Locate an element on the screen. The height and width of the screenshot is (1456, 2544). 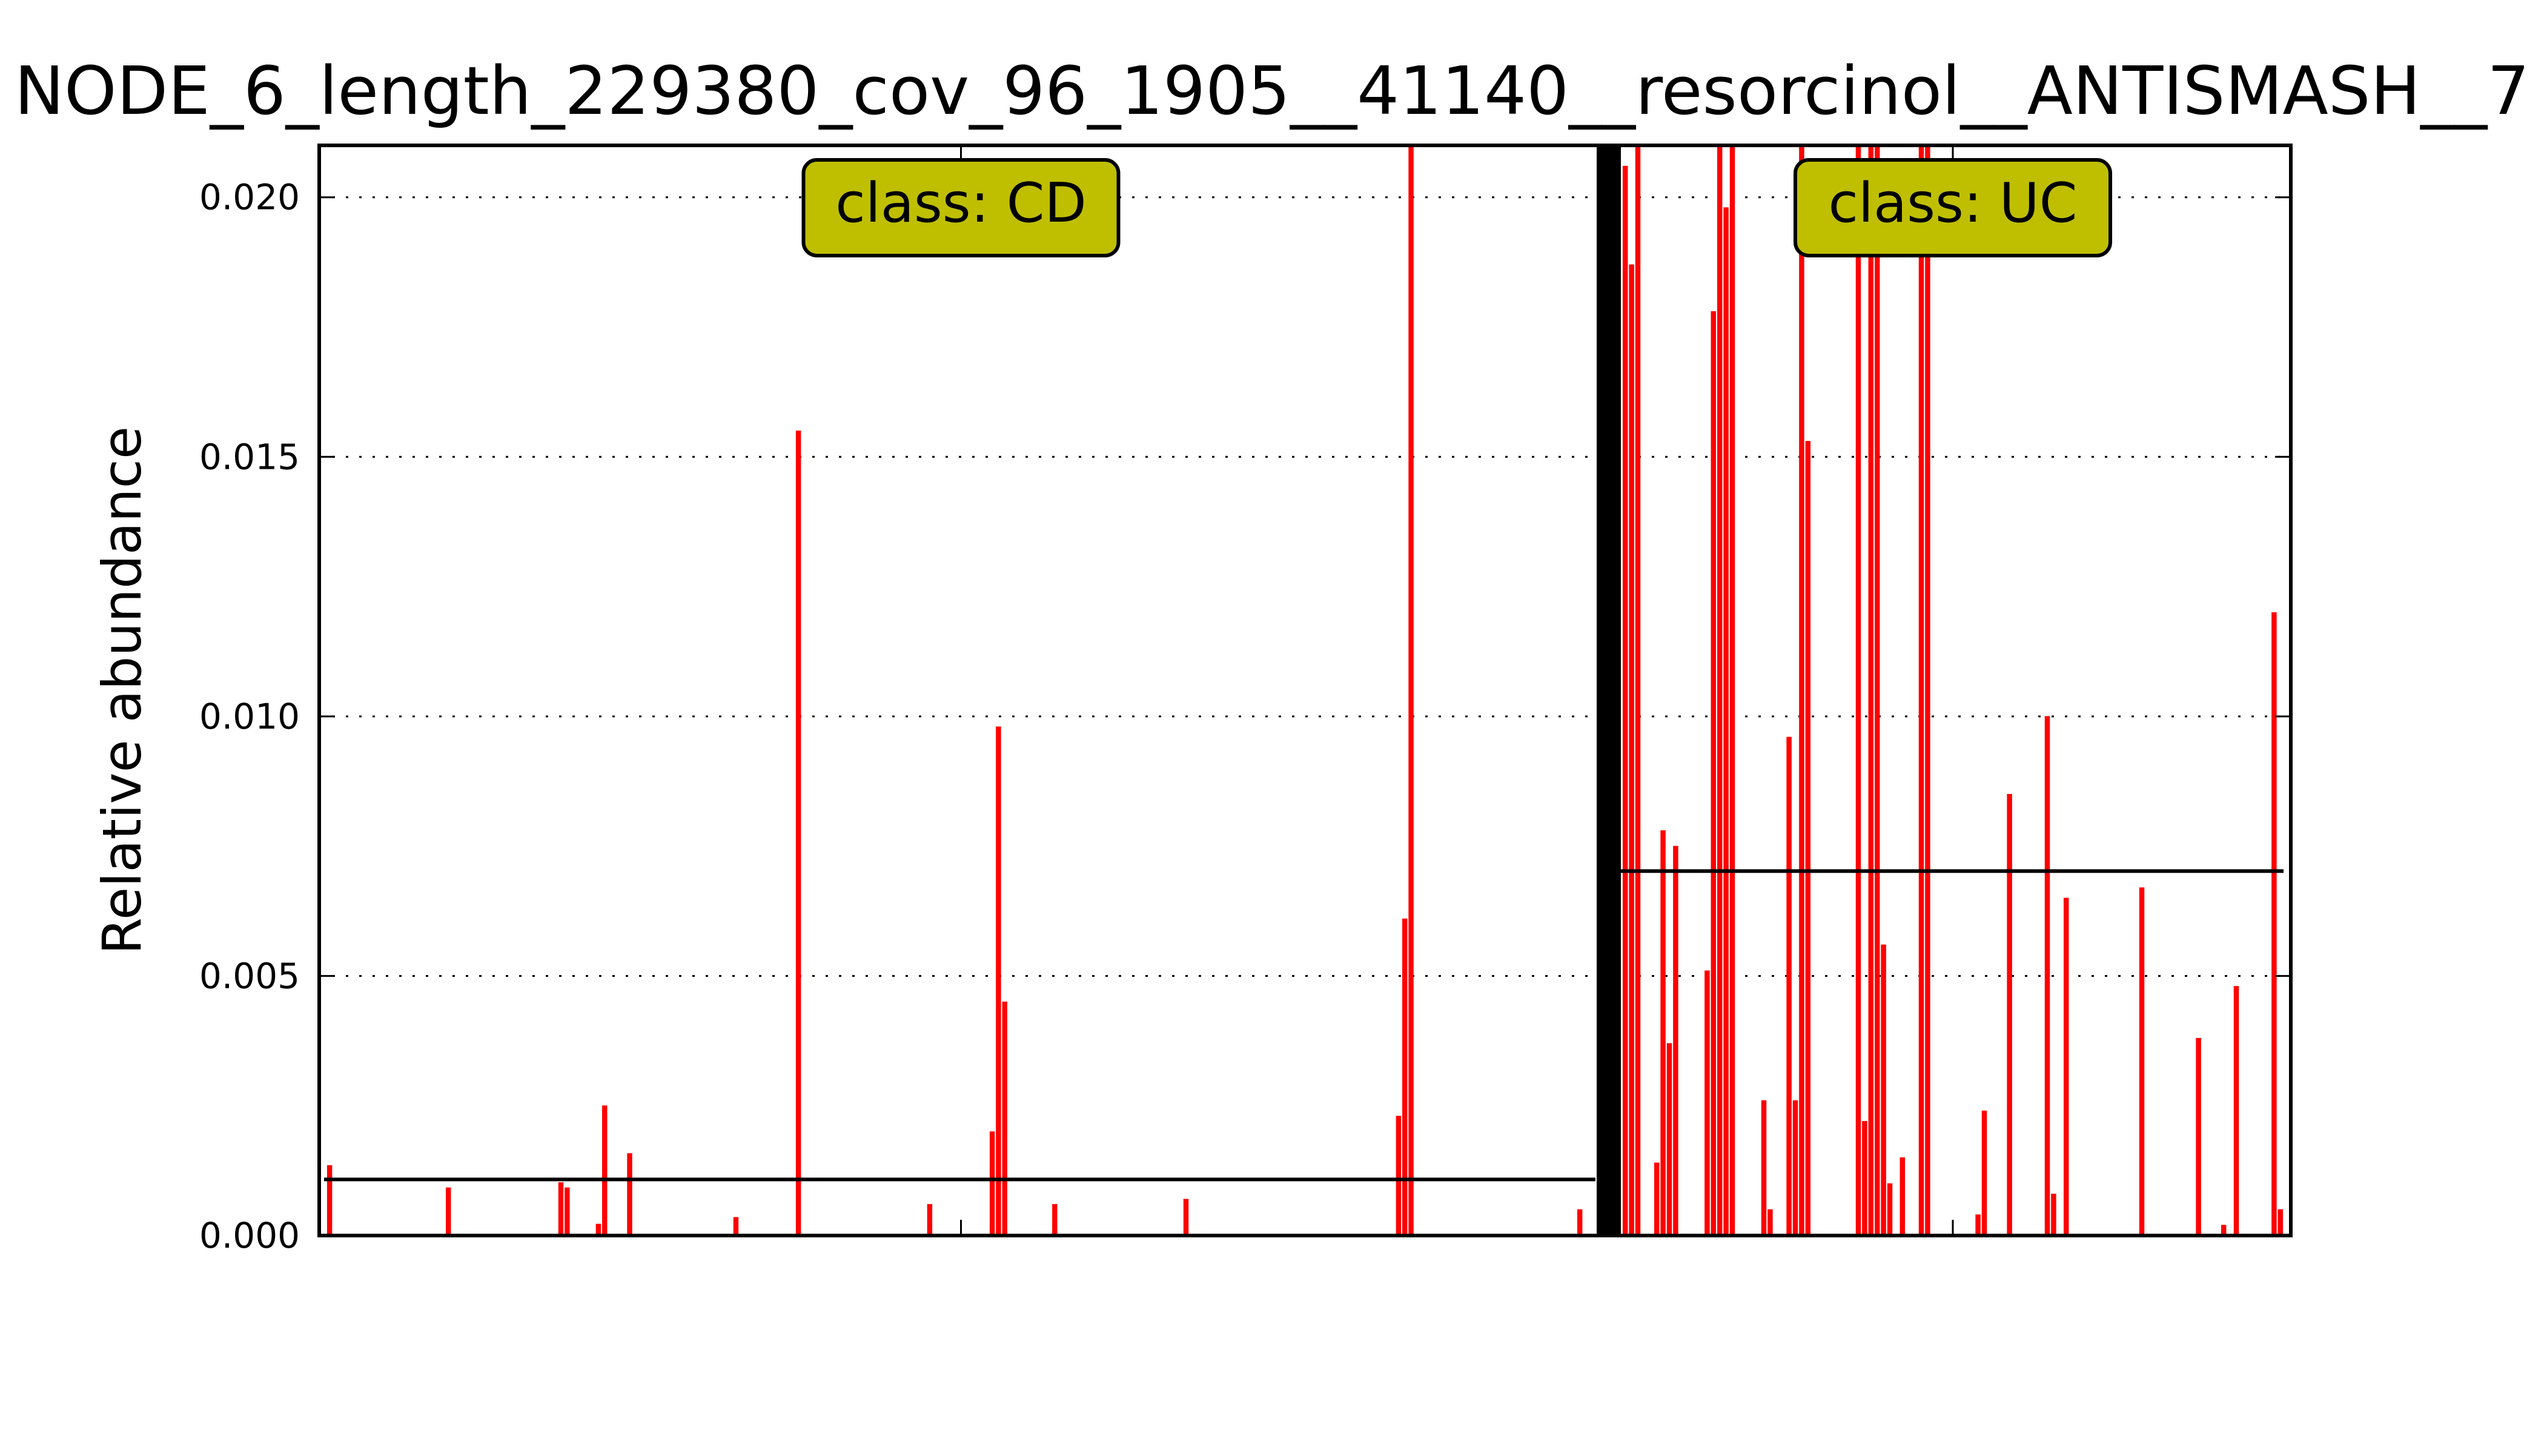
y-tick-label: 0.005 is located at coordinates (250, 975).